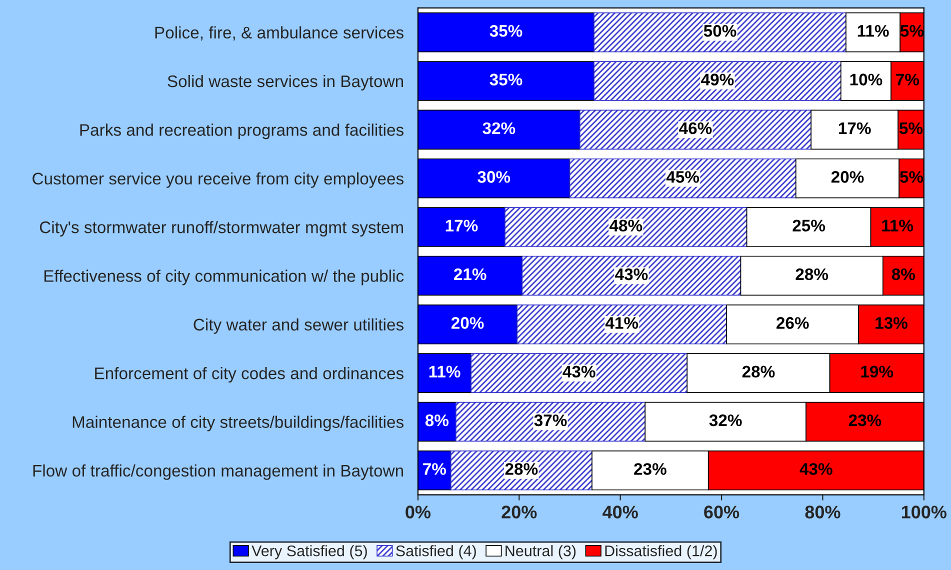 Image resolution: width=951 pixels, height=570 pixels. I want to click on data-label: 25%, so click(809, 226).